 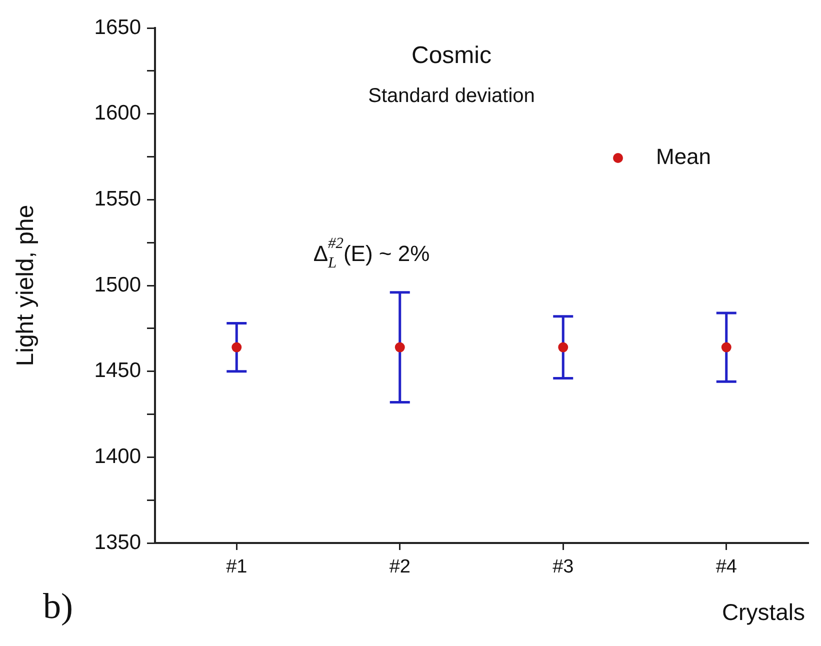 What do you see at coordinates (117, 370) in the screenshot?
I see `y-tick-label: 1450` at bounding box center [117, 370].